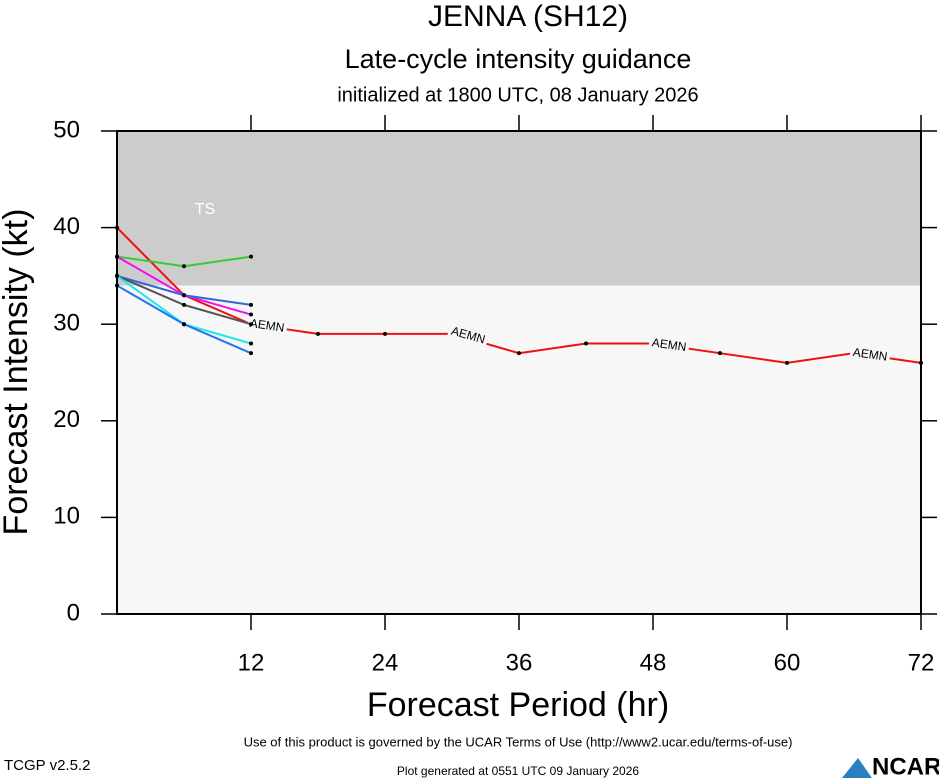 The height and width of the screenshot is (780, 939). Describe the element at coordinates (519, 662) in the screenshot. I see `x-tick-label: 36` at that location.